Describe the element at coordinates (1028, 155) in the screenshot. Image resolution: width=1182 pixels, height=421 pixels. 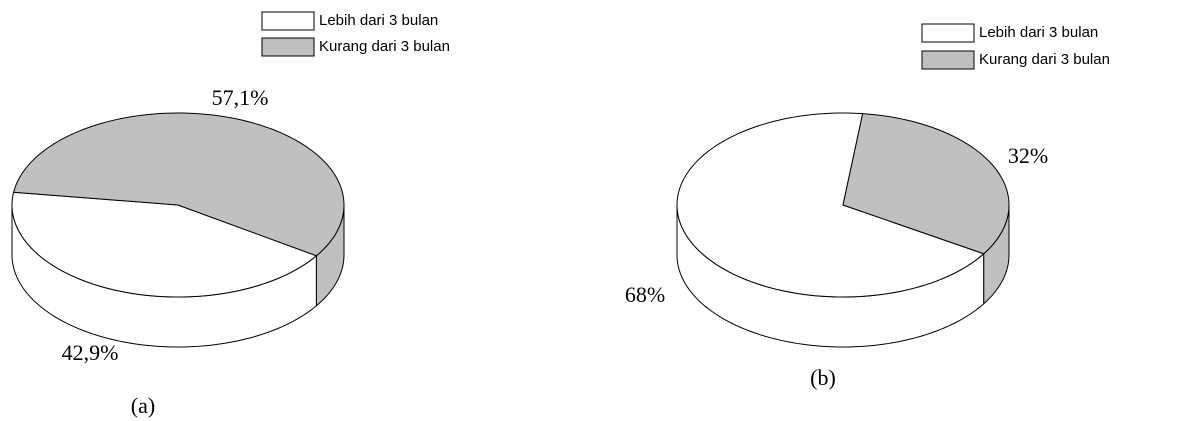
I see `value-label: 32%` at that location.